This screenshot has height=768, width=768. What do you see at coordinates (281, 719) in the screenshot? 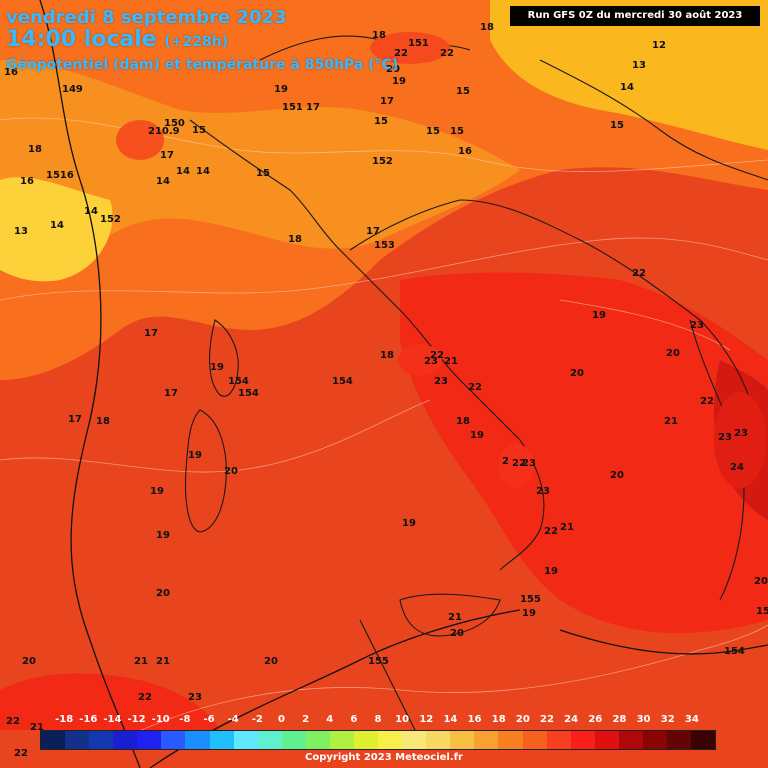
I see `scale-tick-label: 0` at bounding box center [281, 719].